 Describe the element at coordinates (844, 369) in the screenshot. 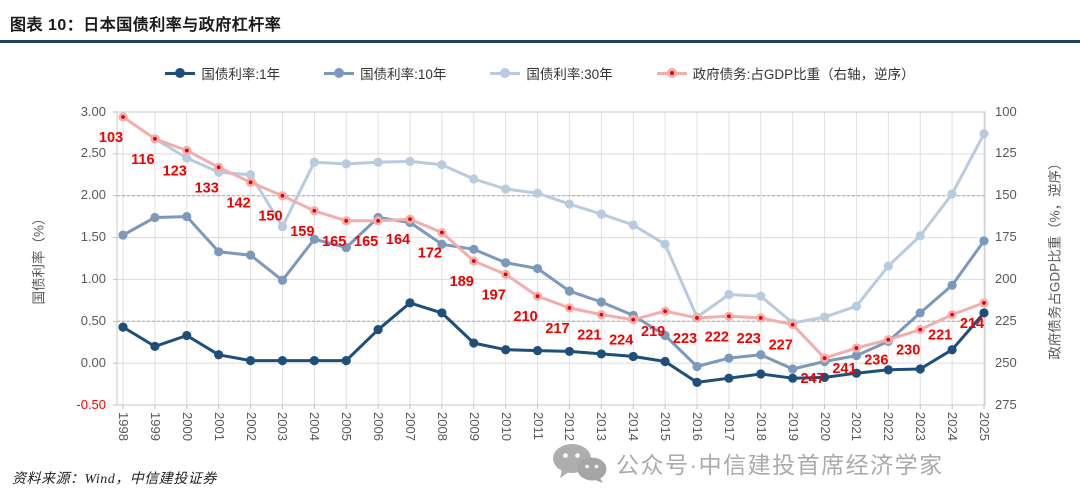

I see `debt-value-label: 241` at that location.